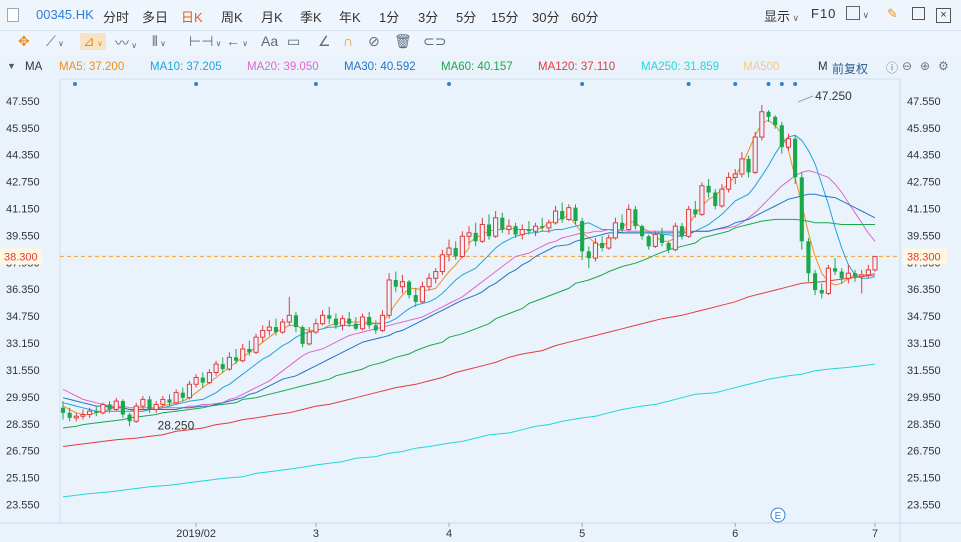 Image resolution: width=961 pixels, height=542 pixels. What do you see at coordinates (875, 534) in the screenshot?
I see `x-tick-label: 7` at bounding box center [875, 534].